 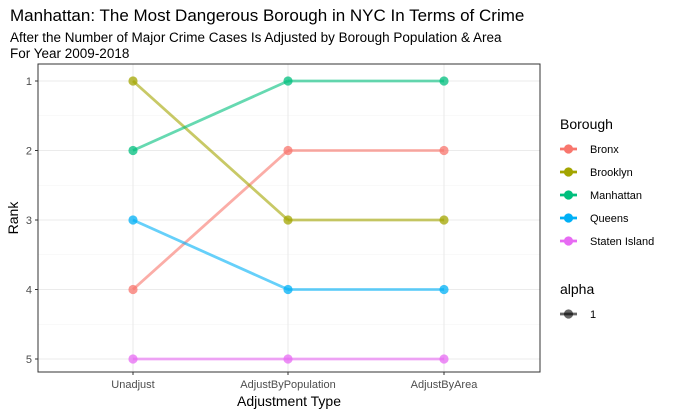 What do you see at coordinates (616, 196) in the screenshot?
I see `legend-label-manhattan: Manhattan` at bounding box center [616, 196].